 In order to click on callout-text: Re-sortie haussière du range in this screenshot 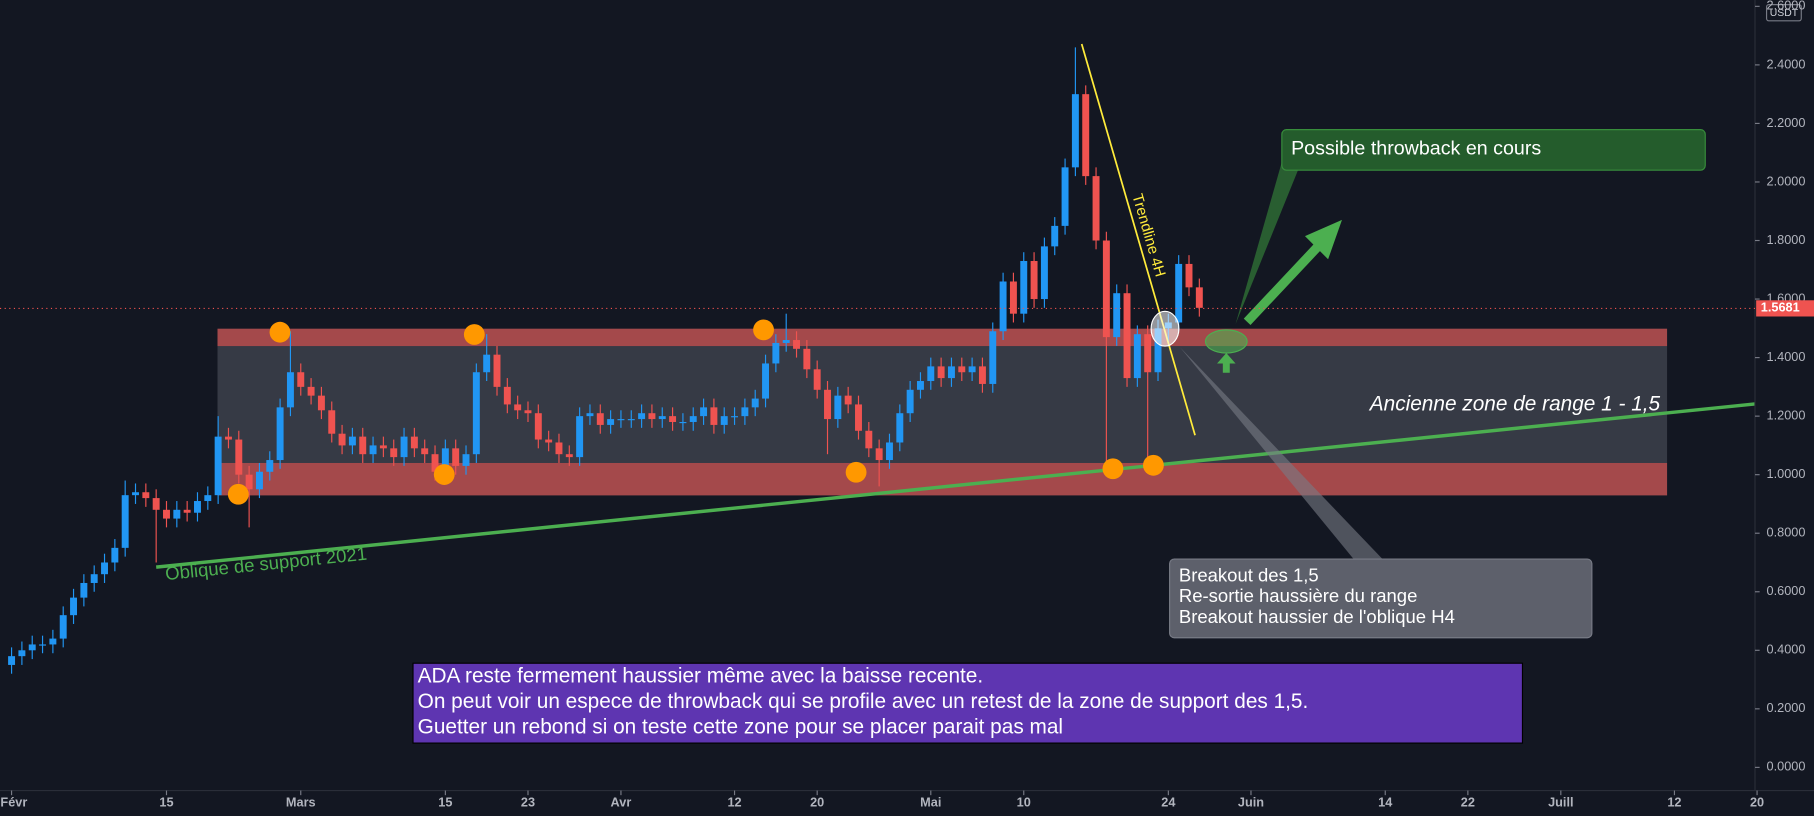, I will do `click(1298, 595)`.